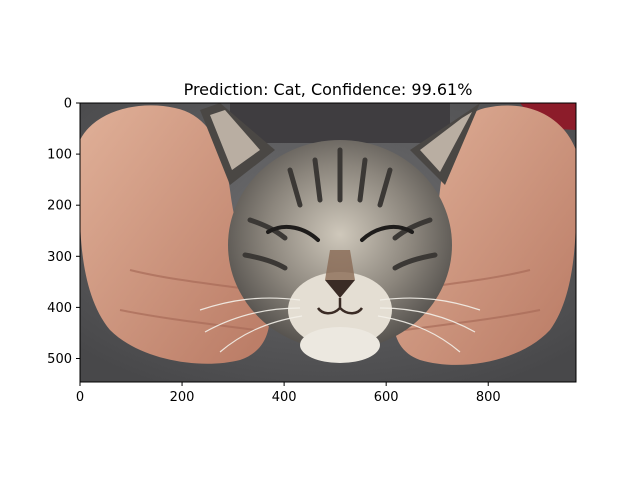  What do you see at coordinates (340, 123) in the screenshot?
I see `dark-clothing` at bounding box center [340, 123].